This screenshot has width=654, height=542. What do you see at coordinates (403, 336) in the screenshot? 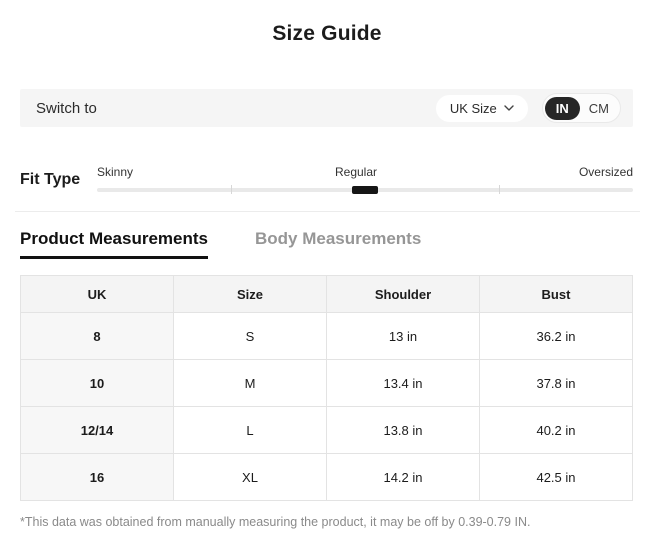
I see `cell-shoulder: 13 in` at bounding box center [403, 336].